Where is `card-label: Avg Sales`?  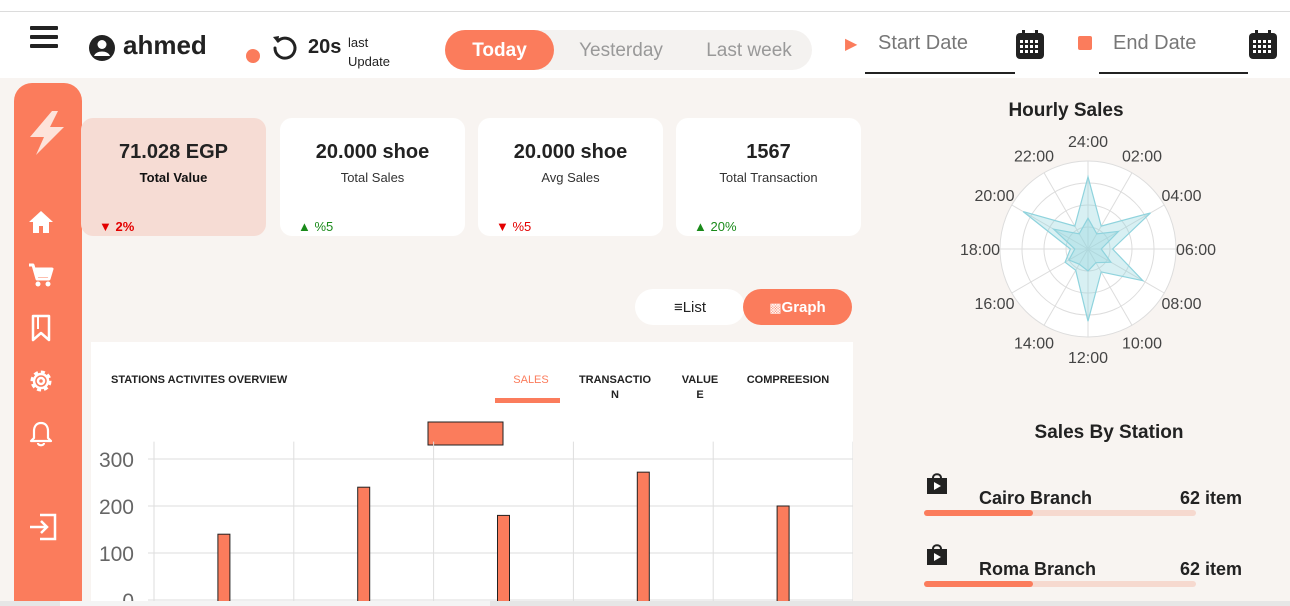
card-label: Avg Sales is located at coordinates (570, 177).